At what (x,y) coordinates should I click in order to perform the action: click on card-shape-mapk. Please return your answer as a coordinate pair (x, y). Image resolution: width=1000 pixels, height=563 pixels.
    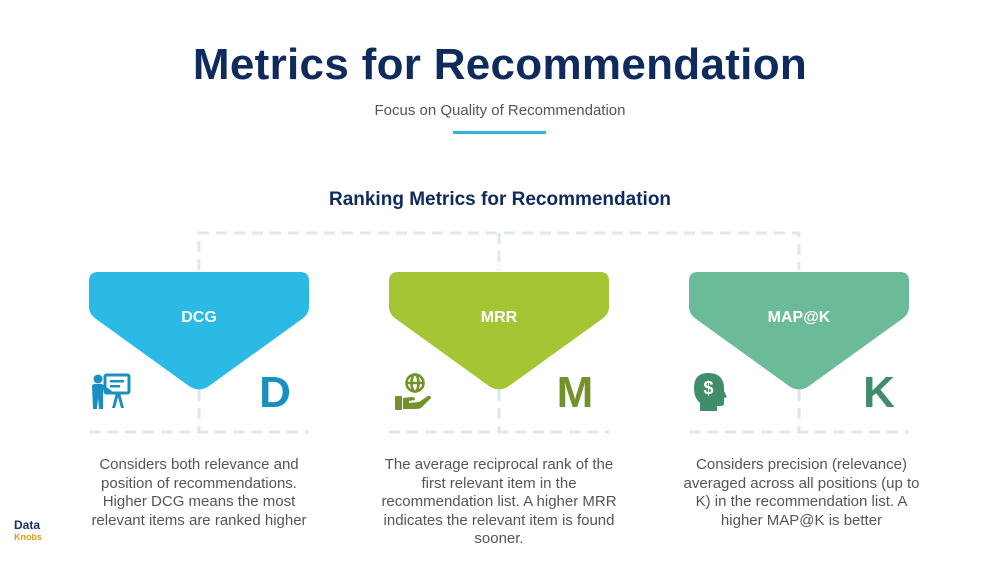
    Looking at the image, I should click on (799, 331).